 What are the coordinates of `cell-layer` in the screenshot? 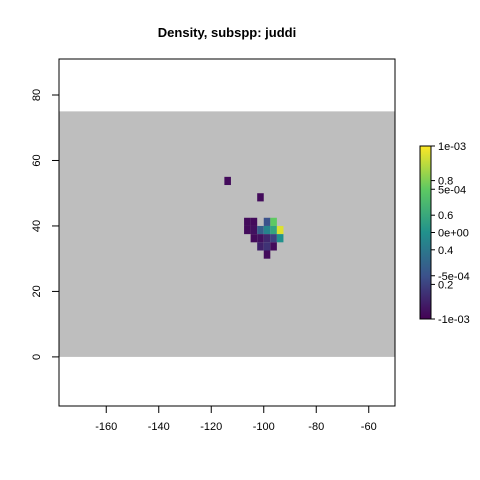 It's located at (254, 217).